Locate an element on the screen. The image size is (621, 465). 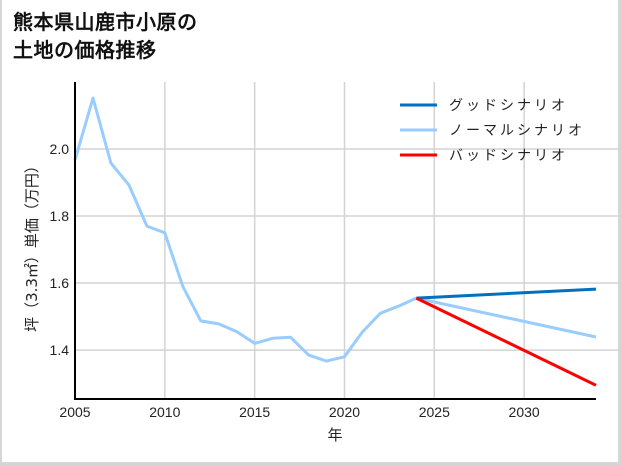
x-tick-label: 2010 is located at coordinates (164, 412).